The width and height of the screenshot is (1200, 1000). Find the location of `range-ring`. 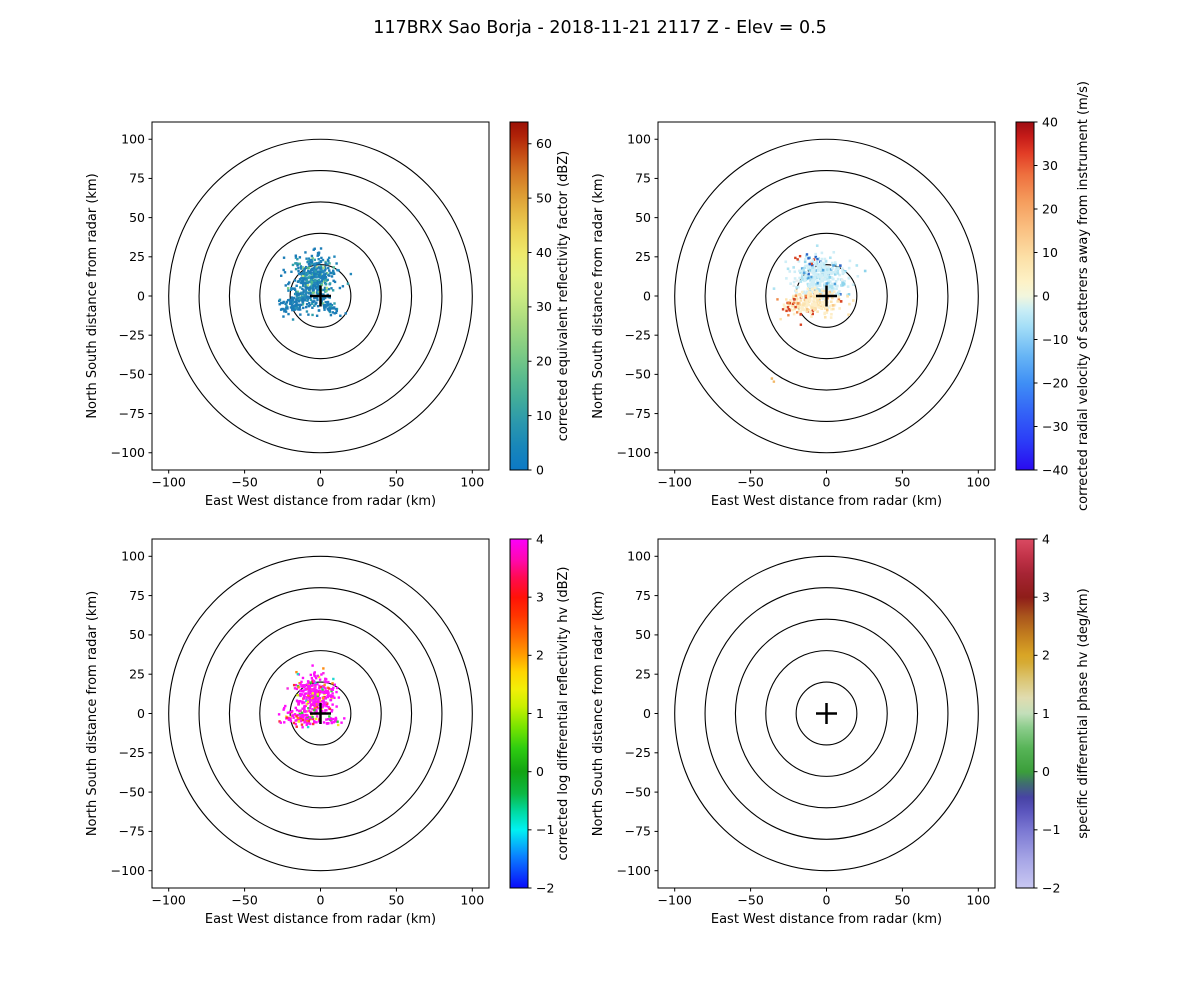

range-ring is located at coordinates (320, 713).